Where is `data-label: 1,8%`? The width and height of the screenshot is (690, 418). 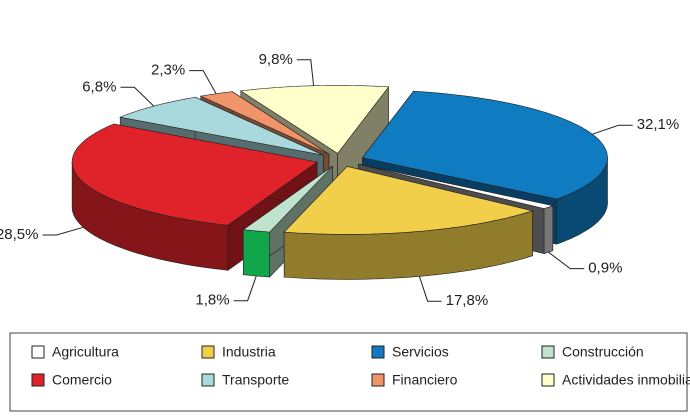
data-label: 1,8% is located at coordinates (212, 300).